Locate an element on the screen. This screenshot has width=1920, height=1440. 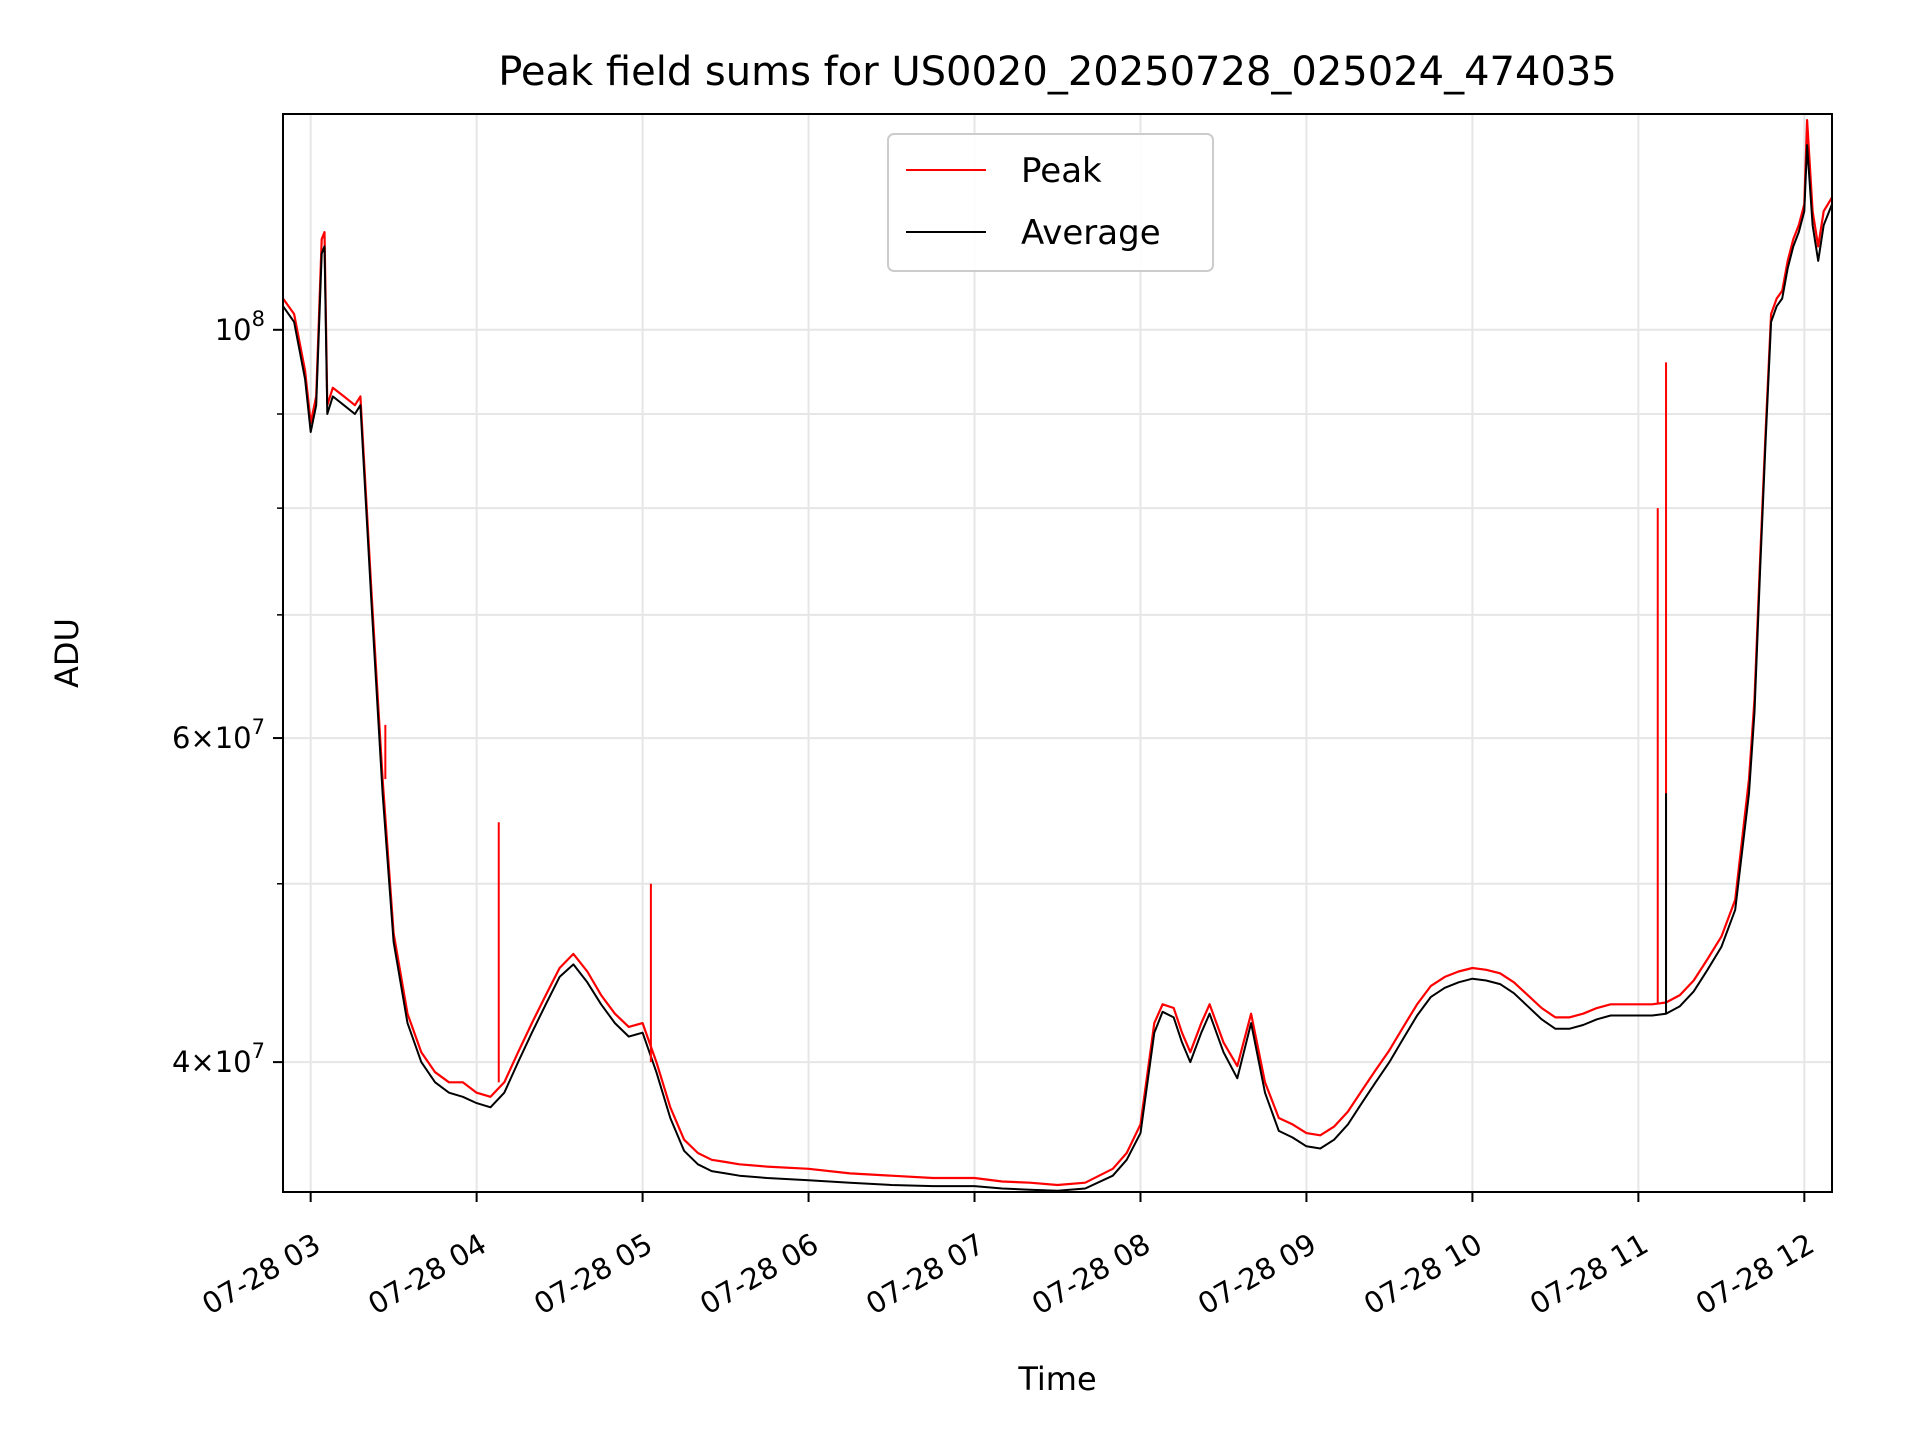
legend-label-peak: Peak is located at coordinates (1061, 171).